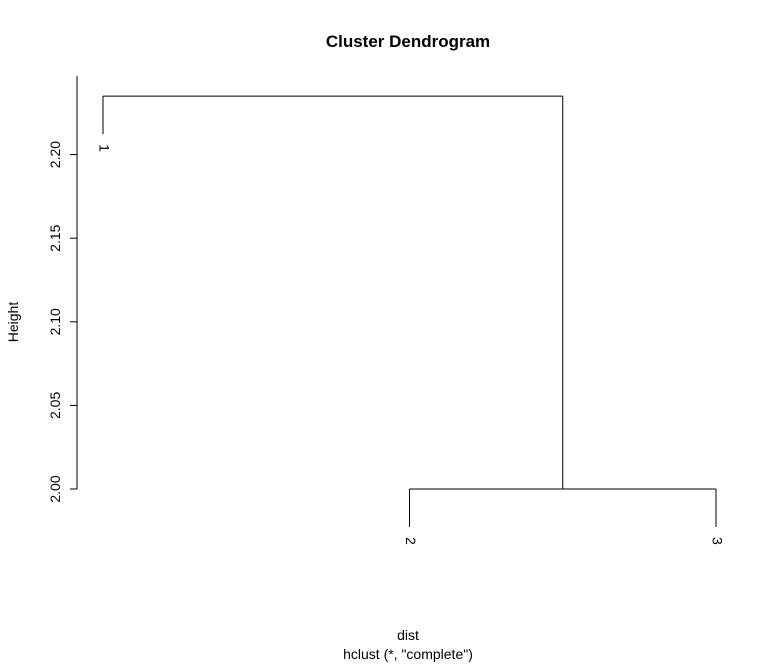  What do you see at coordinates (55, 154) in the screenshot?
I see `y-tick-label: 2.20` at bounding box center [55, 154].